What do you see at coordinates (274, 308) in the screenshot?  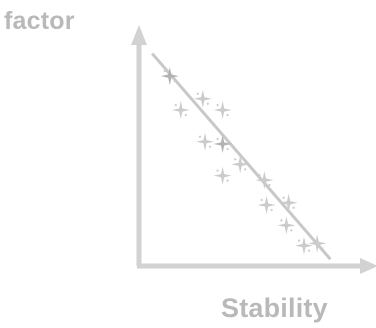 I see `x-axis-label: Stability` at bounding box center [274, 308].